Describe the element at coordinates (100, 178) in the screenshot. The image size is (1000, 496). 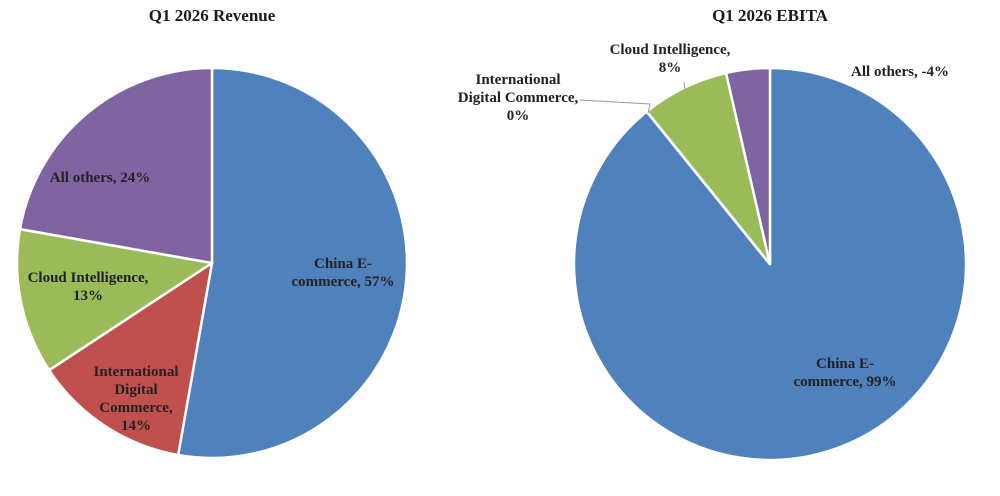
I see `data-label-all-others: All others, 24%` at that location.